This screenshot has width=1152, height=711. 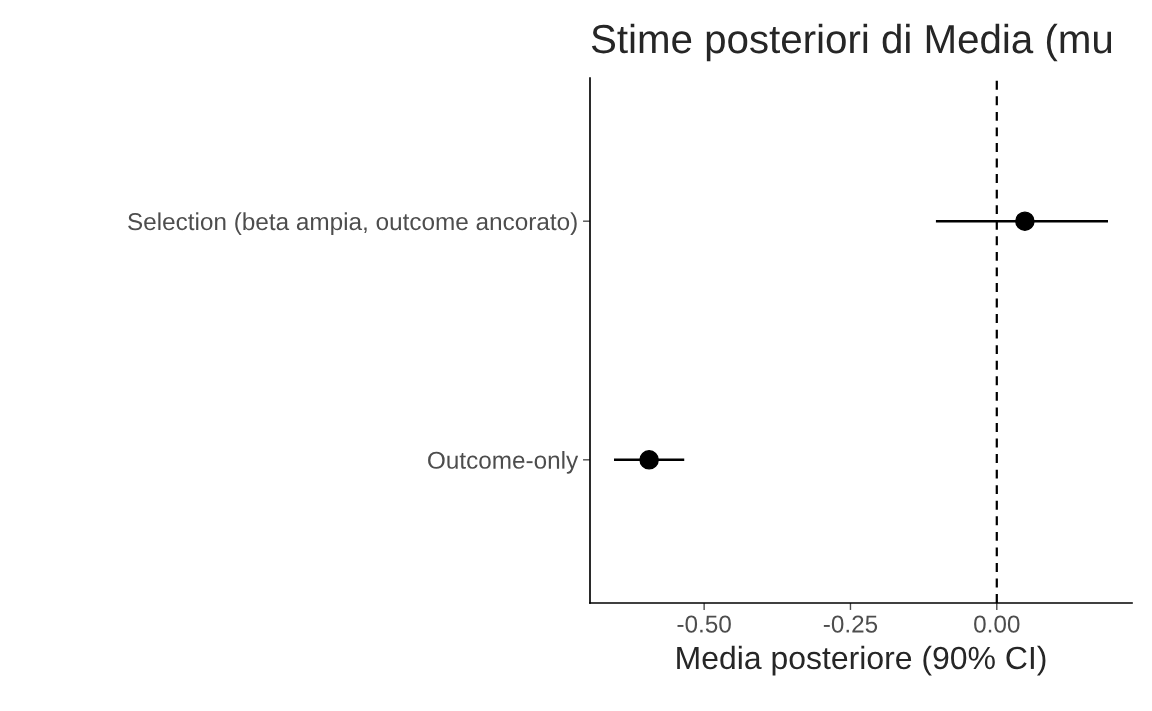 What do you see at coordinates (861, 660) in the screenshot?
I see `x-axis-title: Media posteriore (90% CI)` at bounding box center [861, 660].